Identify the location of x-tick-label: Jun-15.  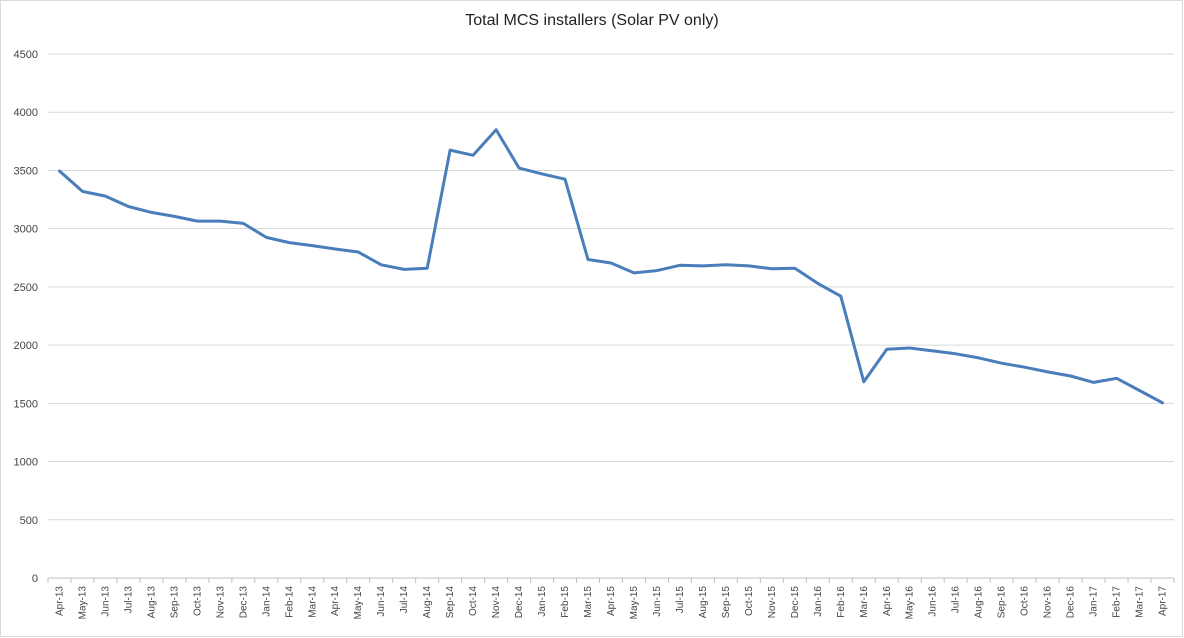
(657, 601).